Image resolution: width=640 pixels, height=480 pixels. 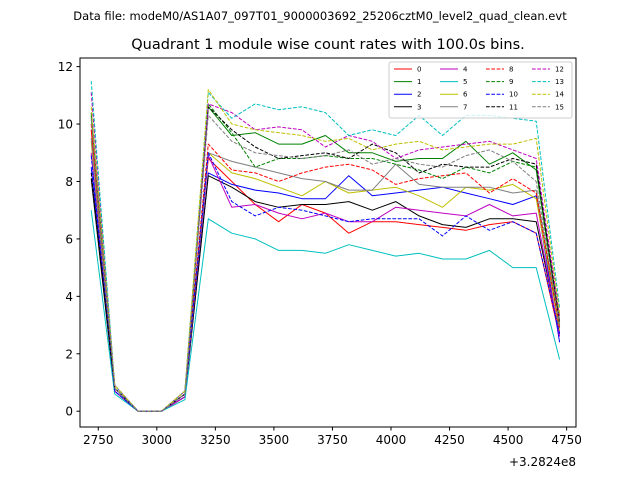 What do you see at coordinates (465, 107) in the screenshot?
I see `legend-label-7: 7` at bounding box center [465, 107].